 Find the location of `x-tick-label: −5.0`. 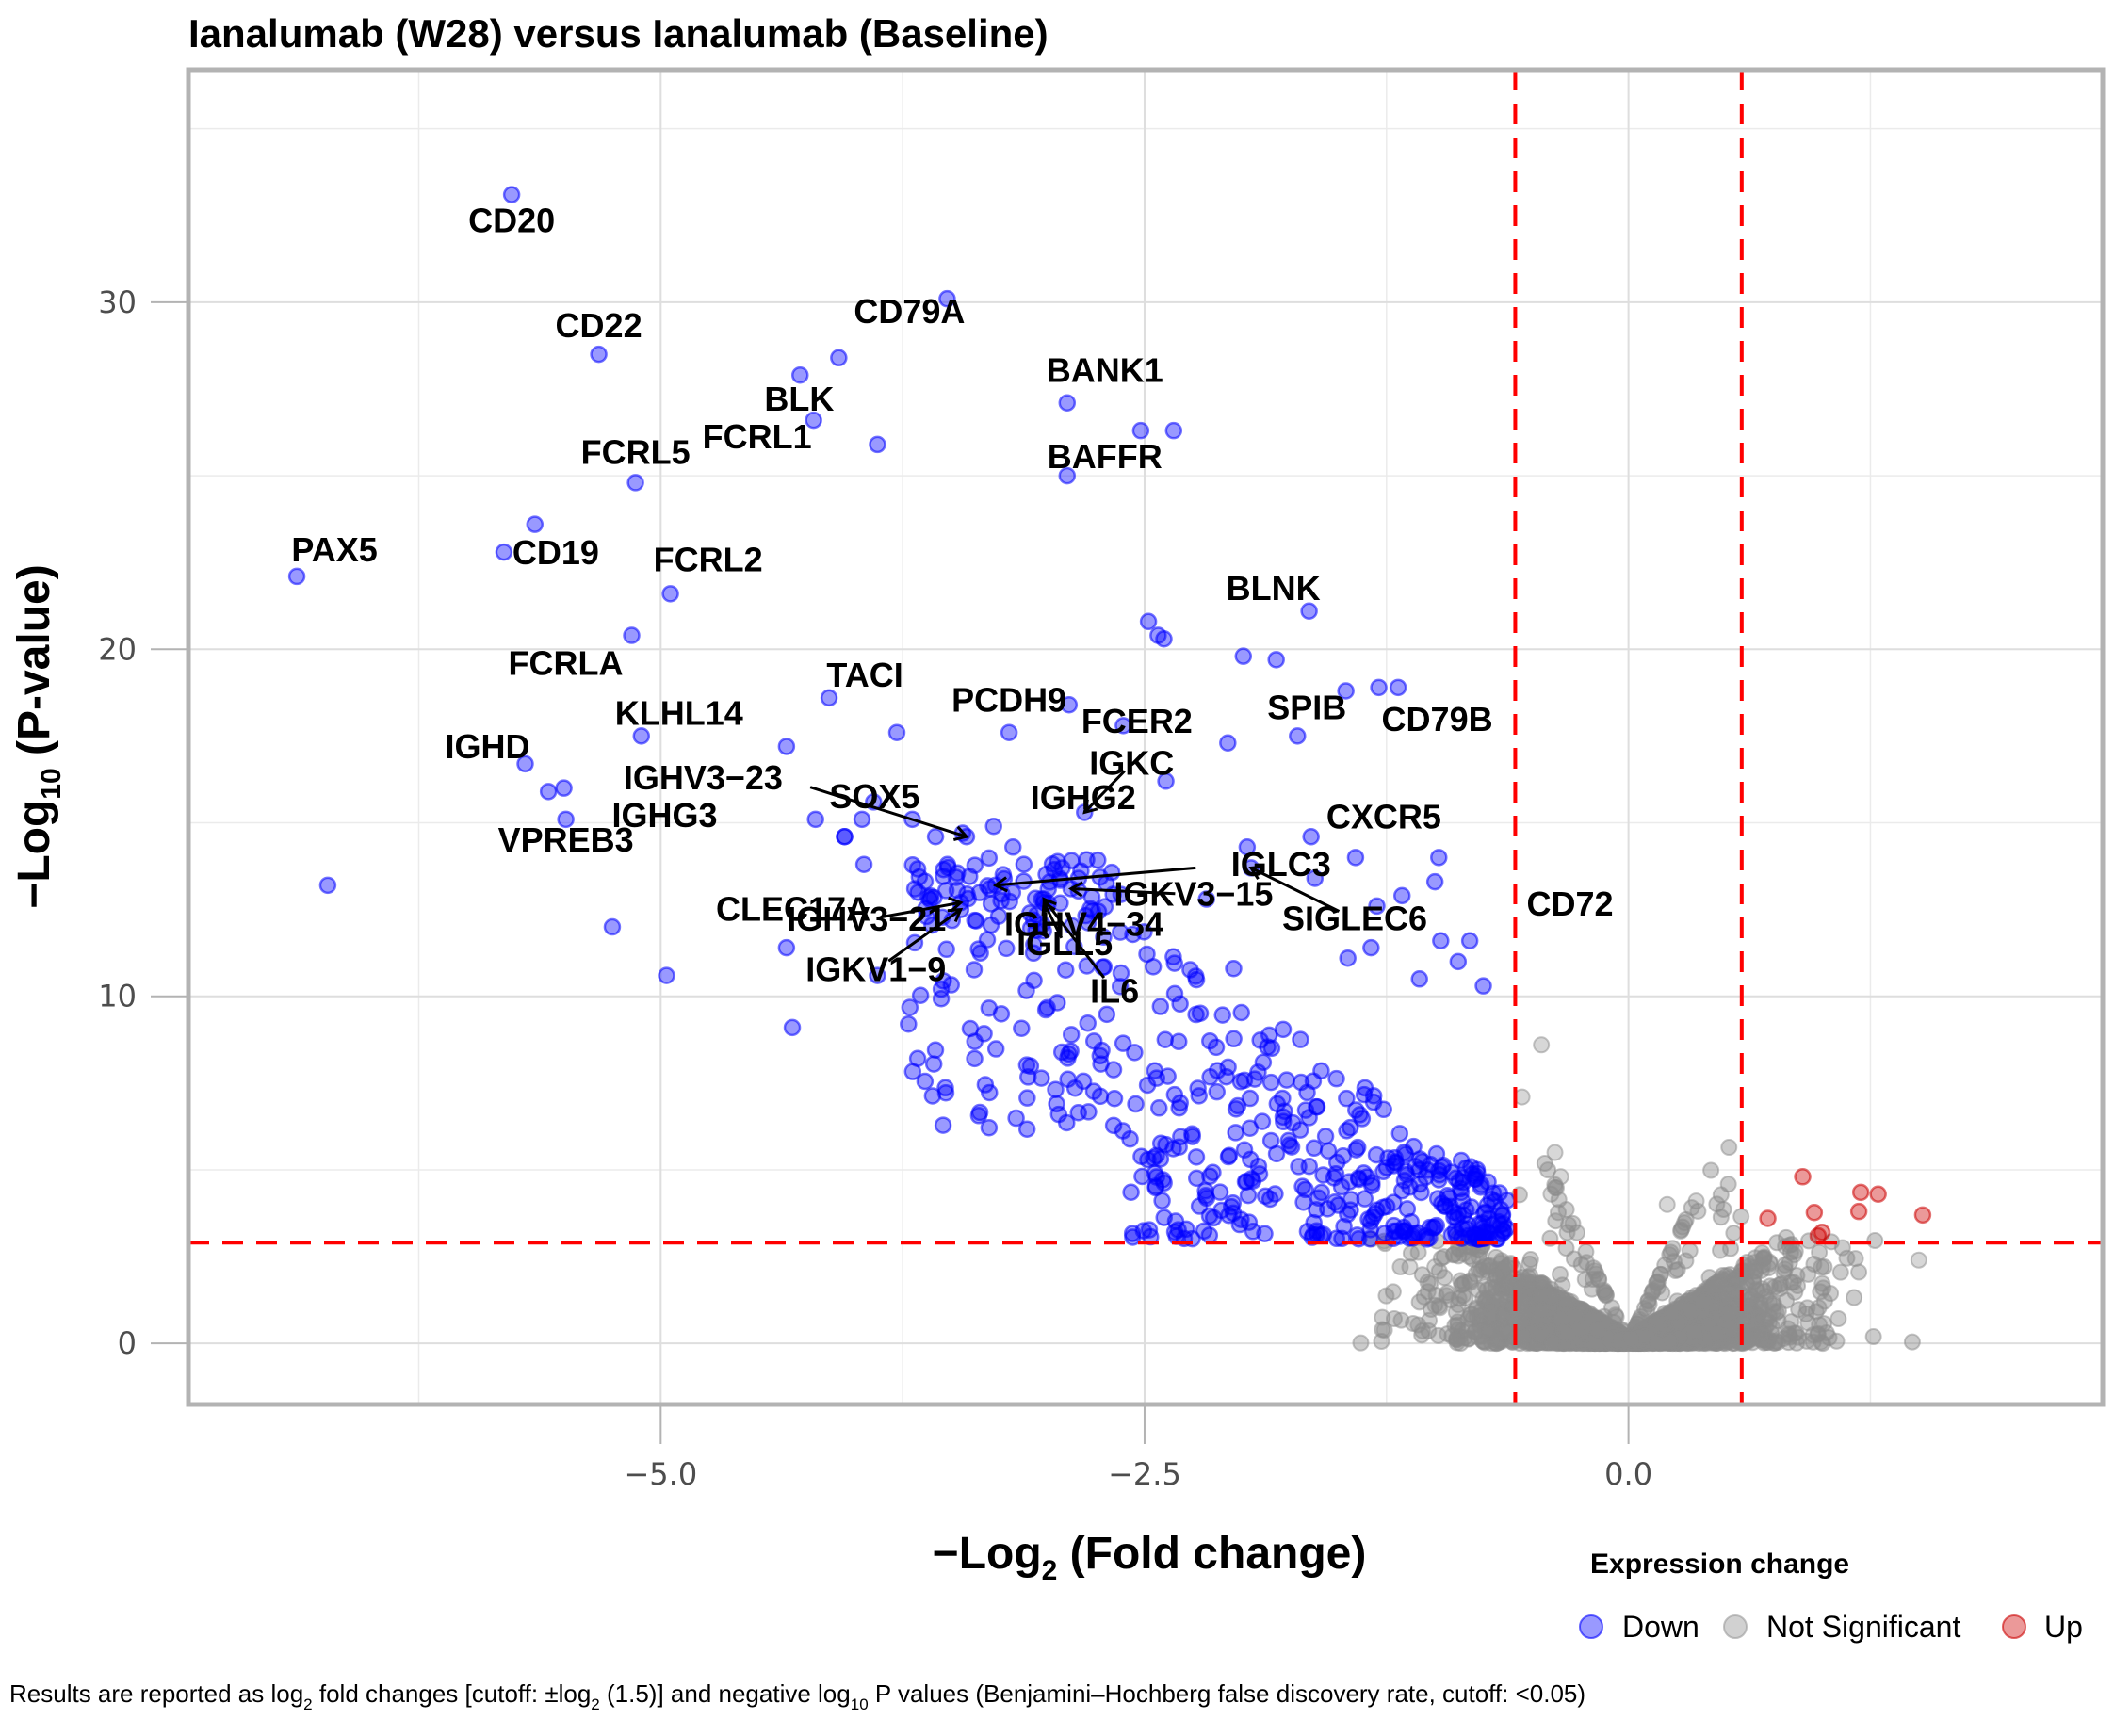

x-tick-label: −5.0 is located at coordinates (660, 1474).